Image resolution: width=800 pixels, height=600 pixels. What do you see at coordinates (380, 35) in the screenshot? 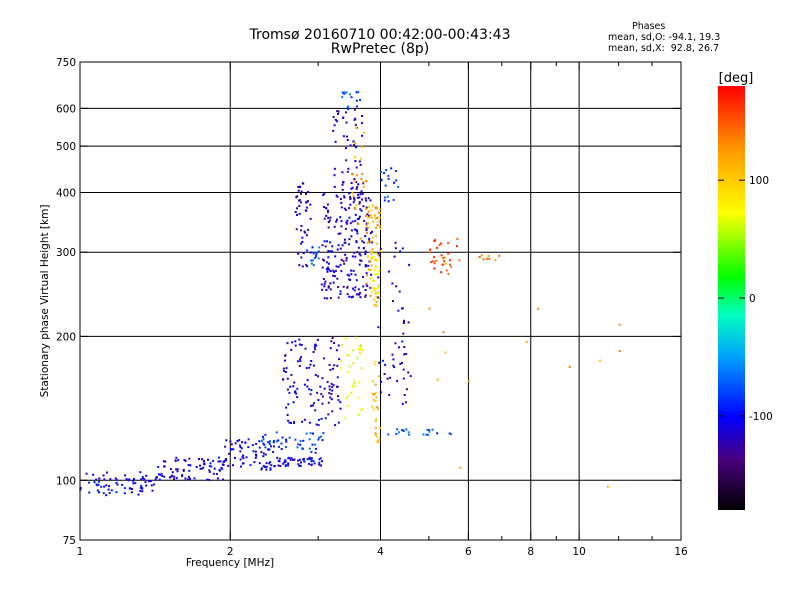
I see `chart-title: Tromsø 20160710 00:42:00-00:43:43` at bounding box center [380, 35].